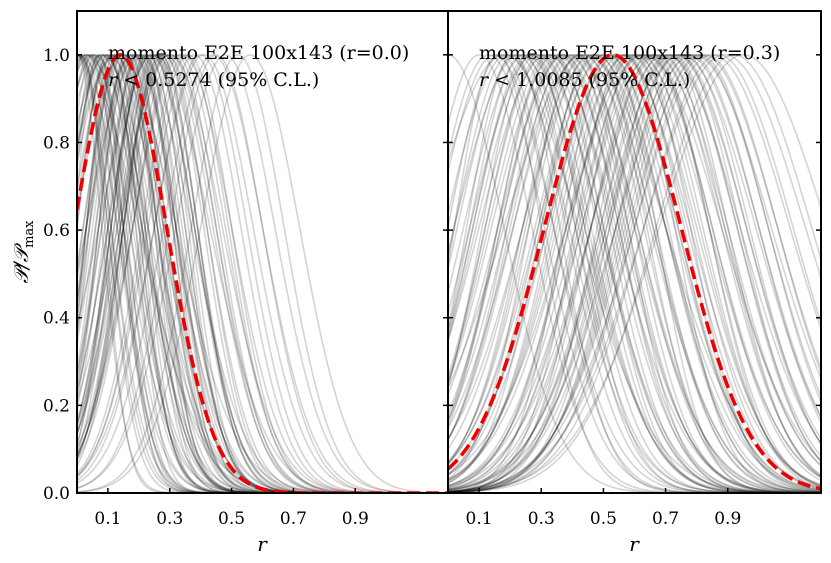 The width and height of the screenshot is (831, 563). Describe the element at coordinates (23, 252) in the screenshot. I see `y-axis-label: 𝒫/𝒫max` at that location.